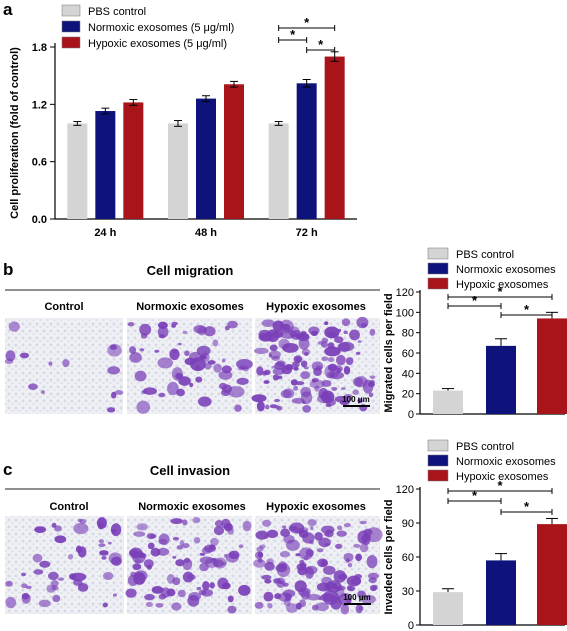  What do you see at coordinates (389, 352) in the screenshot?
I see `y-axis-label: Migrated cells per field` at bounding box center [389, 352].